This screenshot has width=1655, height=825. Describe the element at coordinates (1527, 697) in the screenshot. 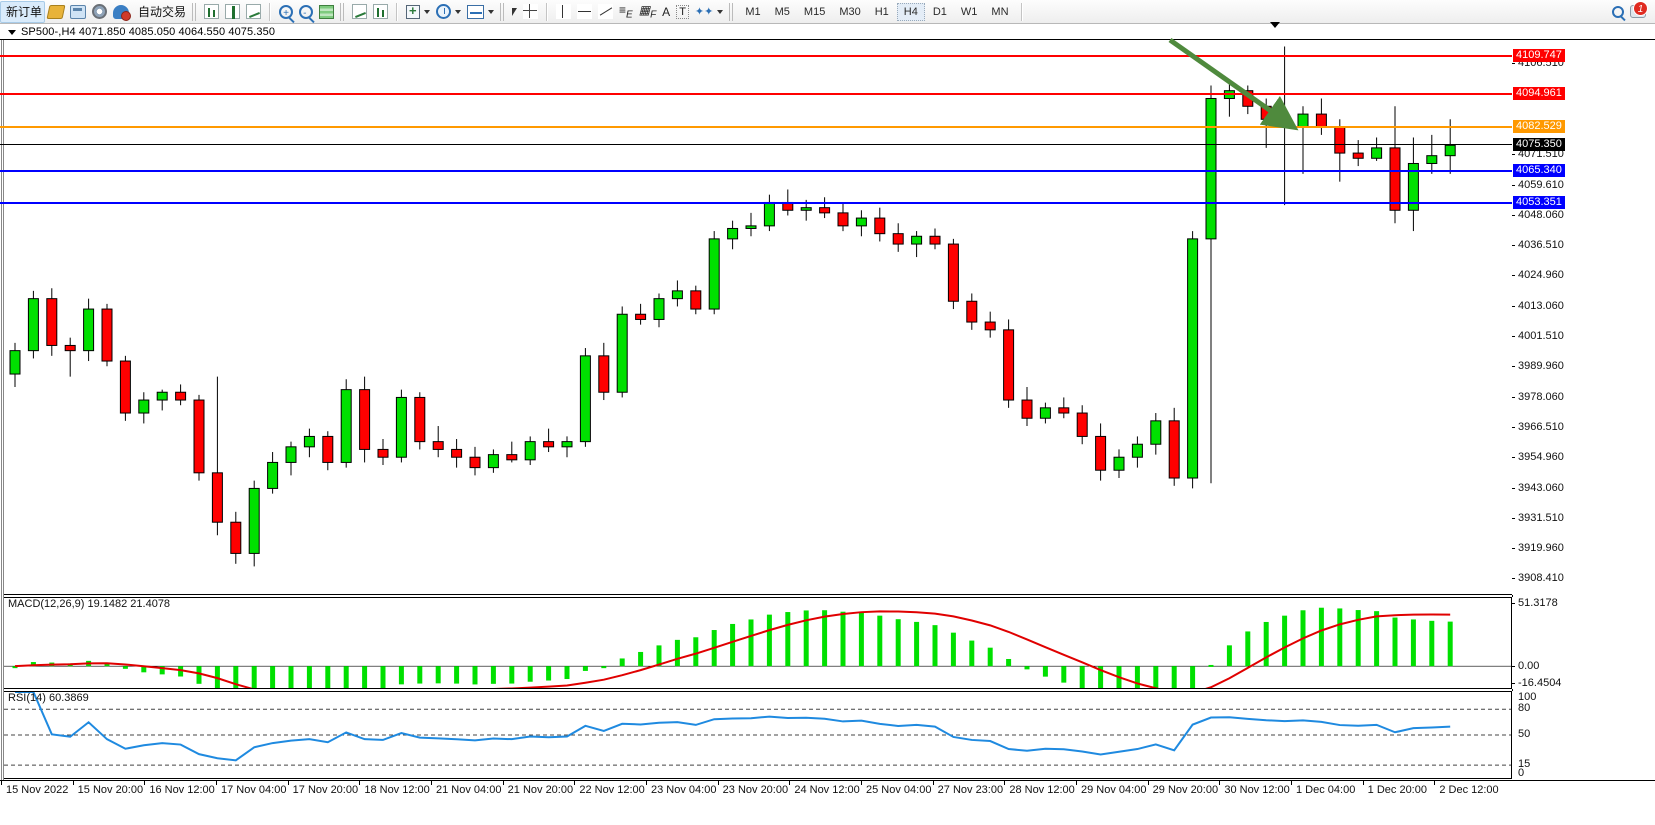

I see `rsi-tick: 100` at that location.